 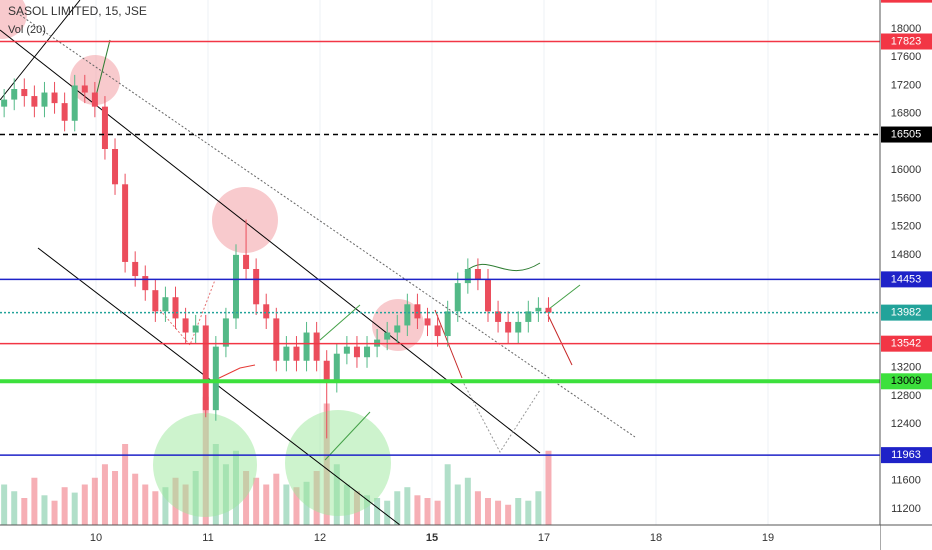 I want to click on price-tag-label: 11963, so click(x=906, y=455).